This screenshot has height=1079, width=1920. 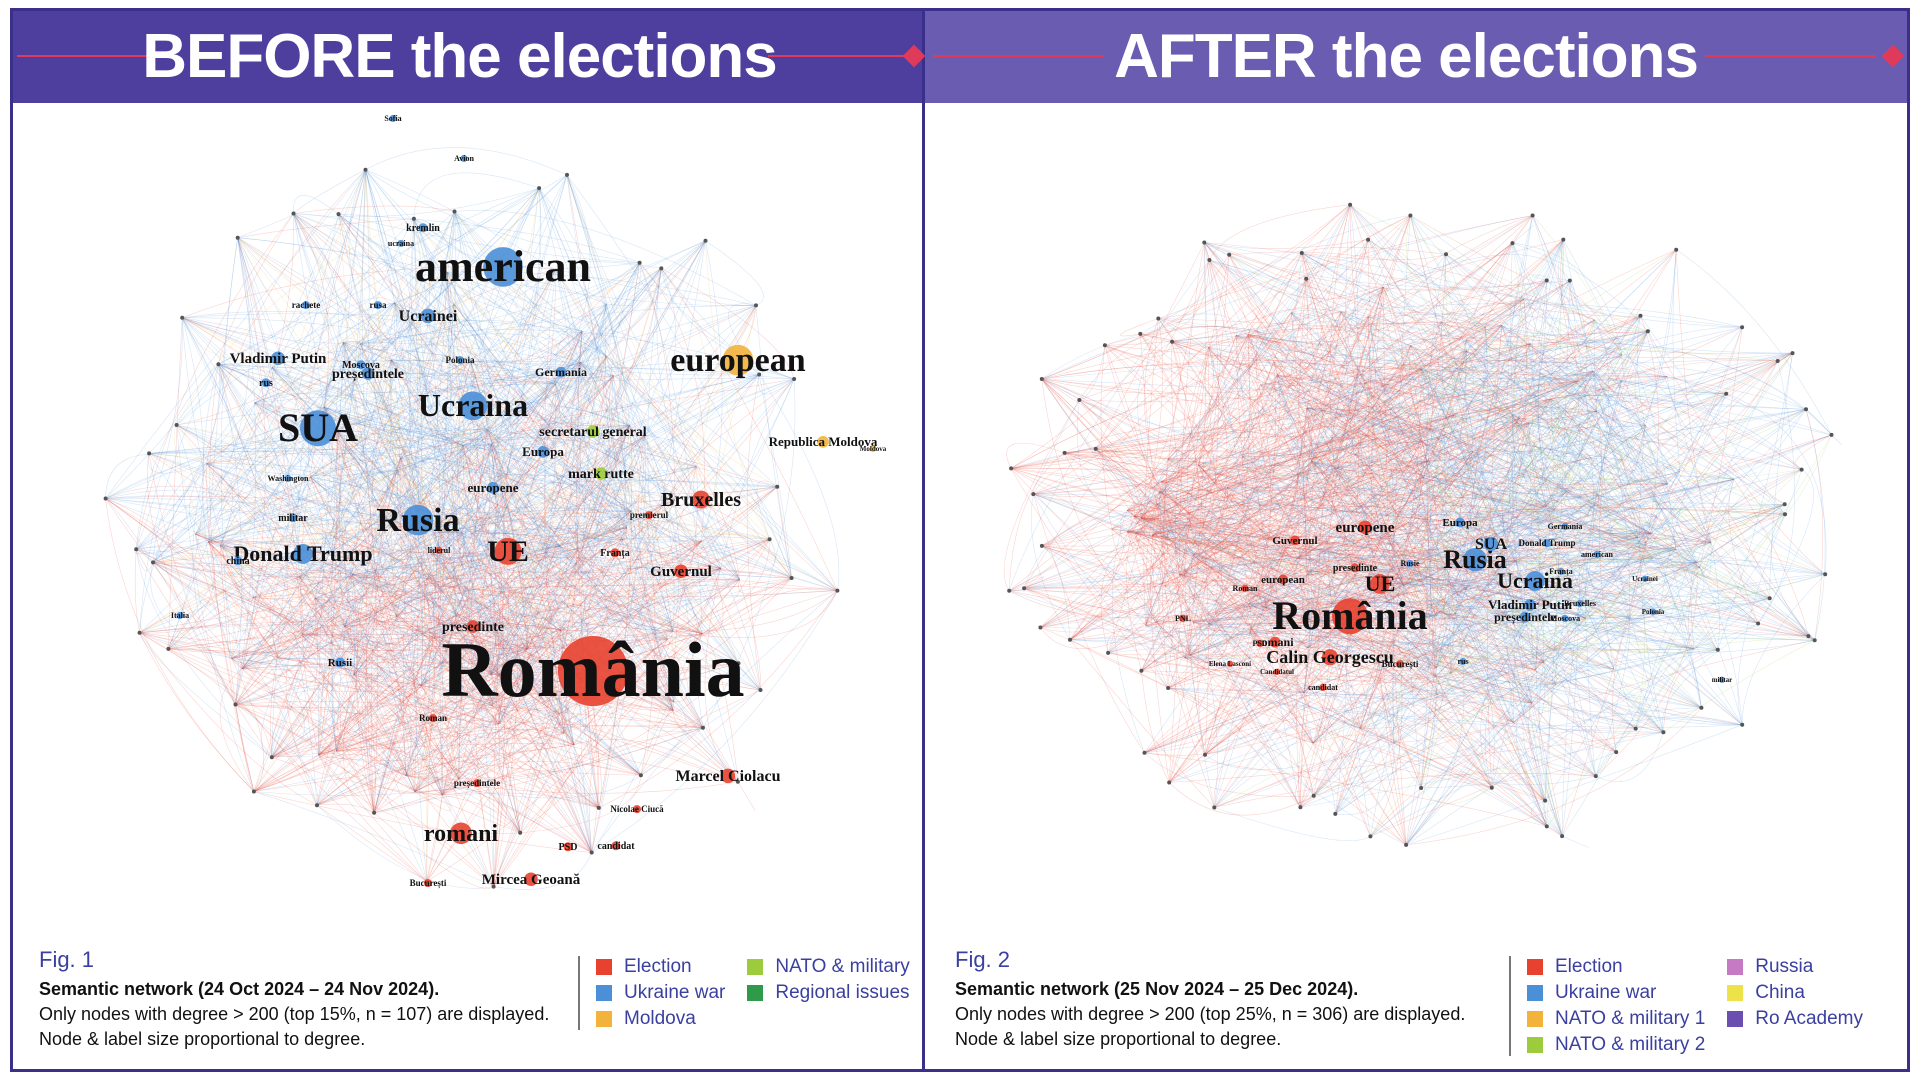 I want to click on node-label: Franța, so click(x=1561, y=571).